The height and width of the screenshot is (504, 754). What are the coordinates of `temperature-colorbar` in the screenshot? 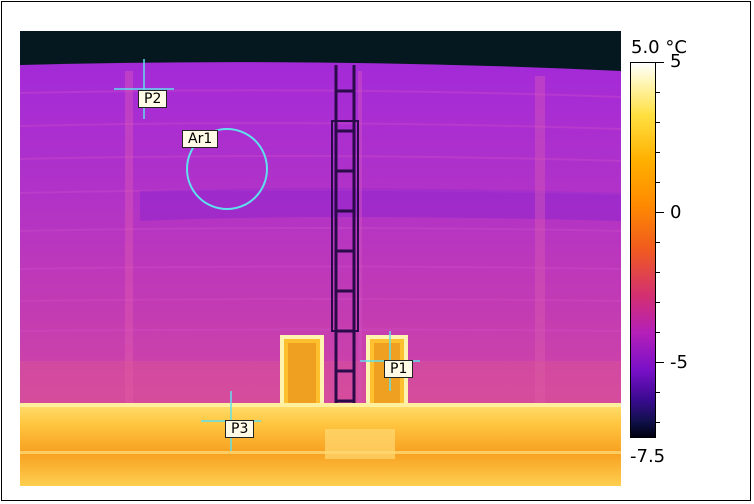 It's located at (643, 250).